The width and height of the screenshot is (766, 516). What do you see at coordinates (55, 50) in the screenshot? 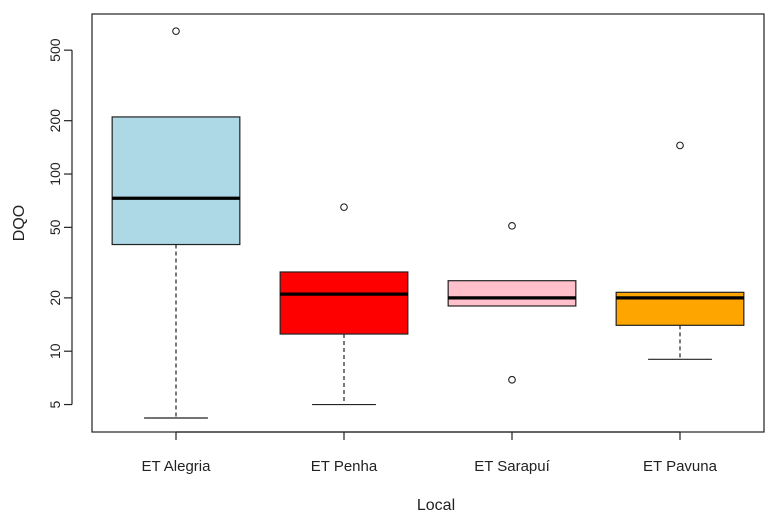
I see `y-tick-label: 500` at bounding box center [55, 50].